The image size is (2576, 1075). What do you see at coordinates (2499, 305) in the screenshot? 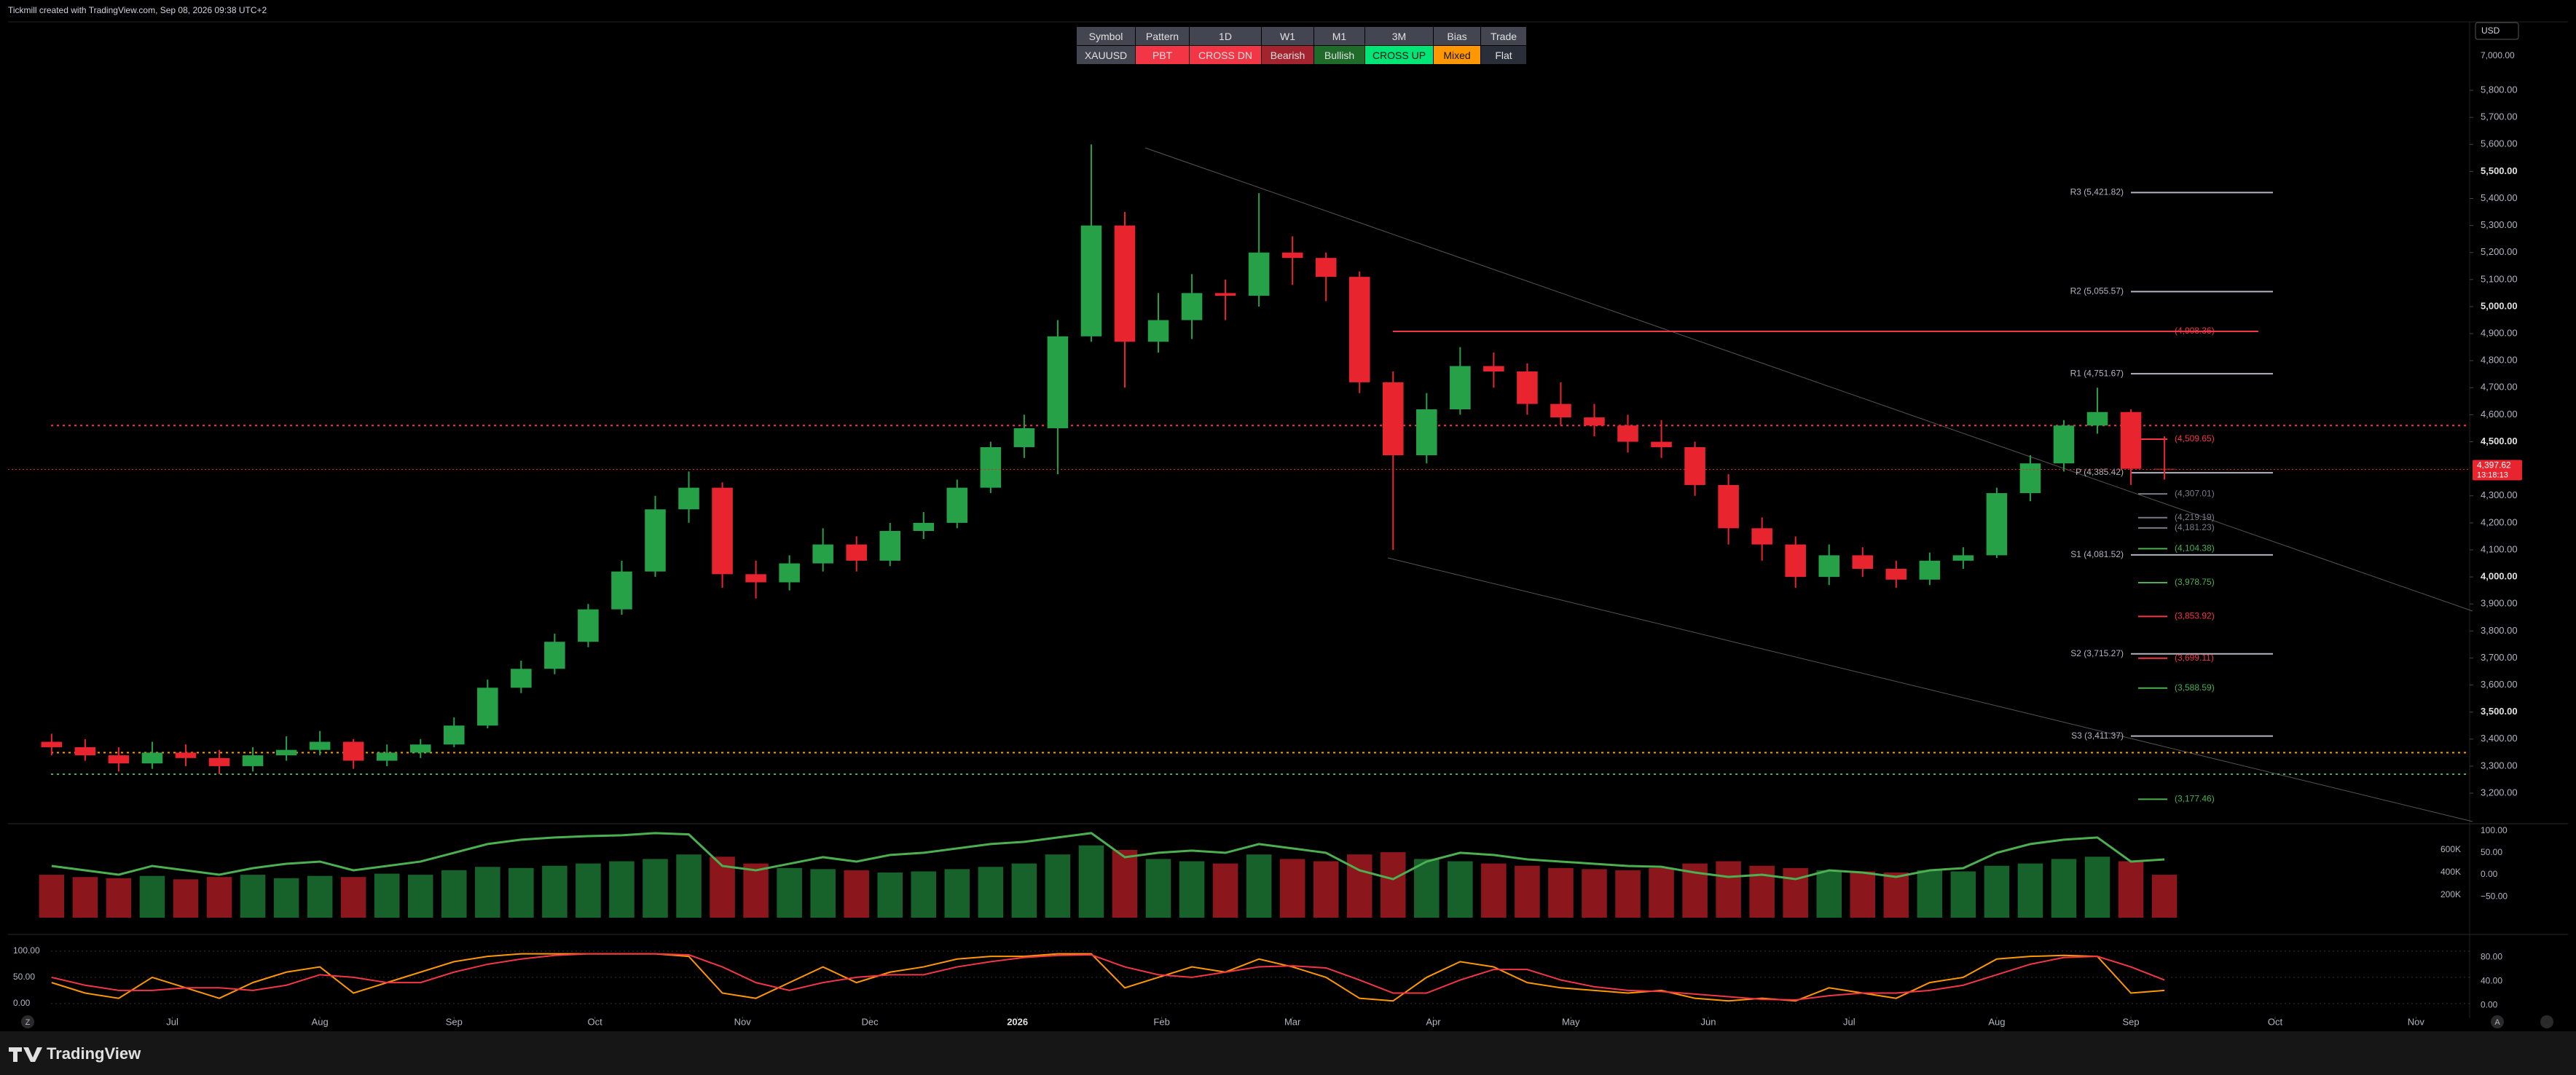
I see `y-tick-label: 5,000.00` at bounding box center [2499, 305].